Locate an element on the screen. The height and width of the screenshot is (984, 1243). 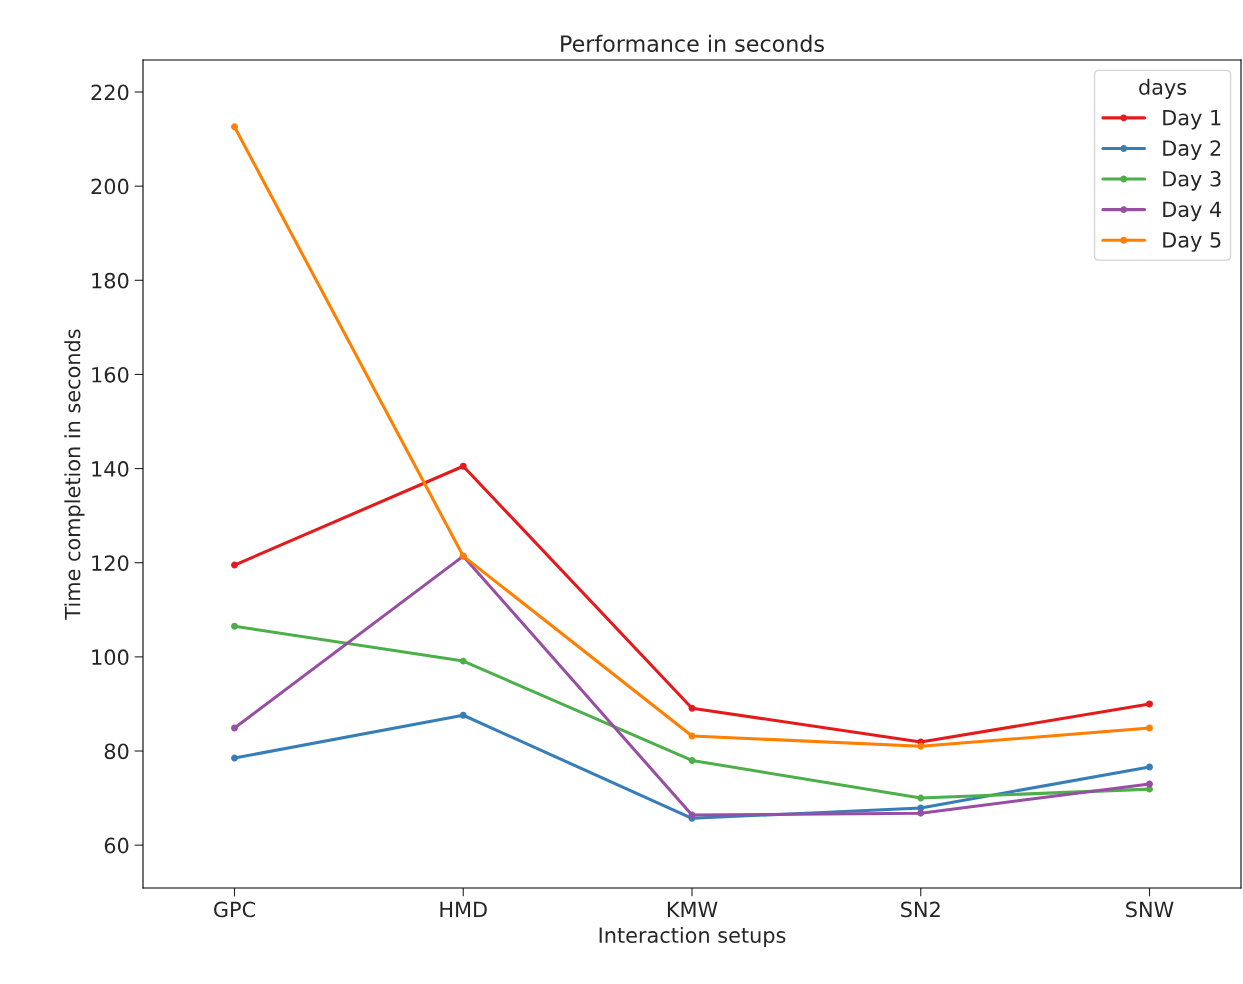
x-tick-label: SN2 is located at coordinates (920, 909).